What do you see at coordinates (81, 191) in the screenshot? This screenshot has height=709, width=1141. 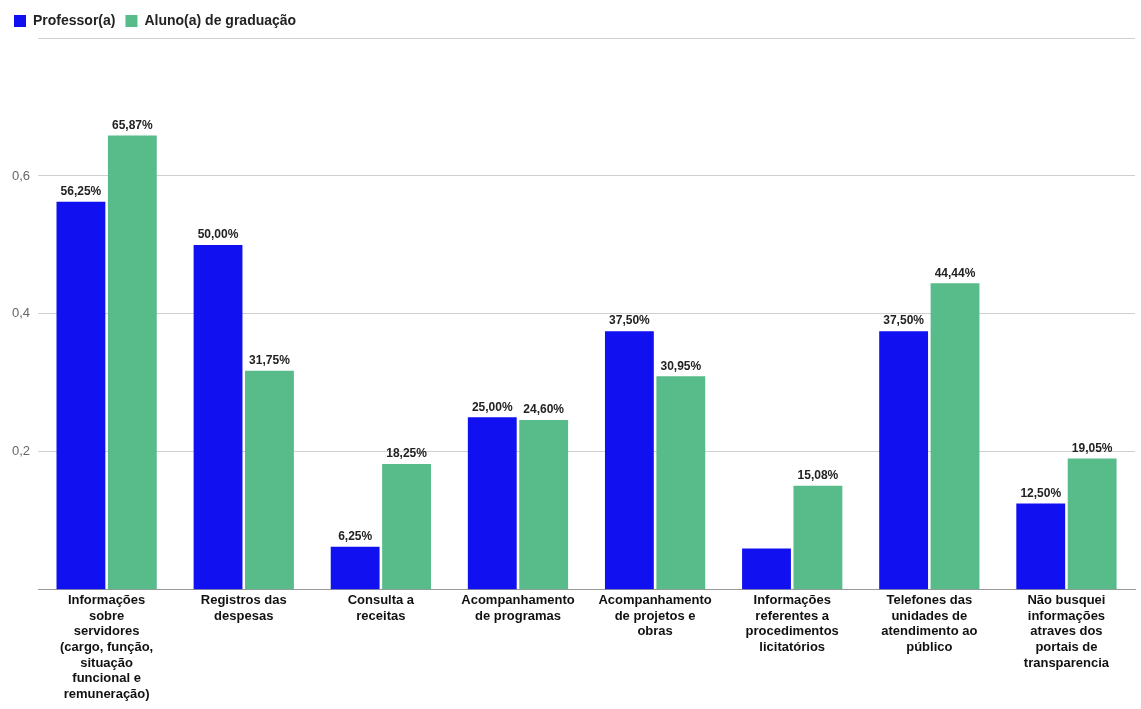 I see `data-label: 56,25%` at bounding box center [81, 191].